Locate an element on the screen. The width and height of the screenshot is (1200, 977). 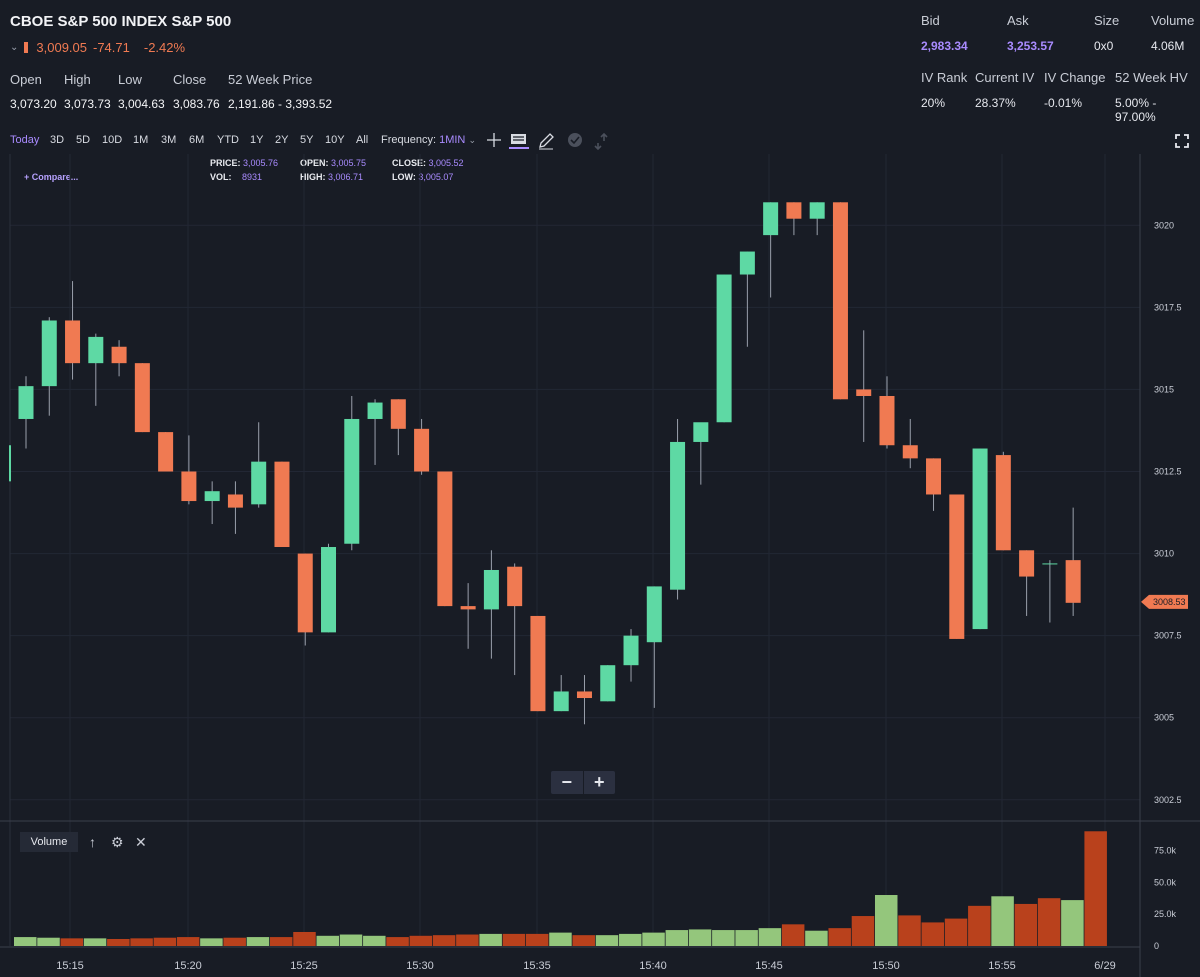
stat-52week: 52 Week Price 2,191.86 - 3,393.52 is located at coordinates (280, 91).